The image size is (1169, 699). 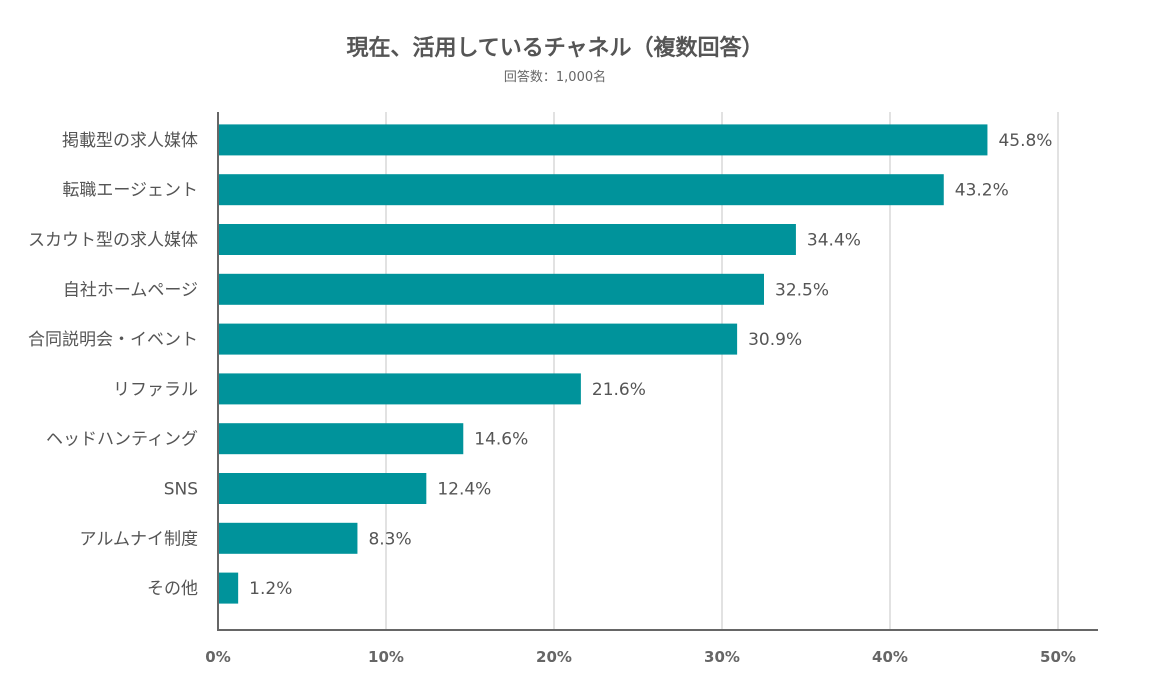 What do you see at coordinates (619, 390) in the screenshot?
I see `value-label-5: 21.6%` at bounding box center [619, 390].